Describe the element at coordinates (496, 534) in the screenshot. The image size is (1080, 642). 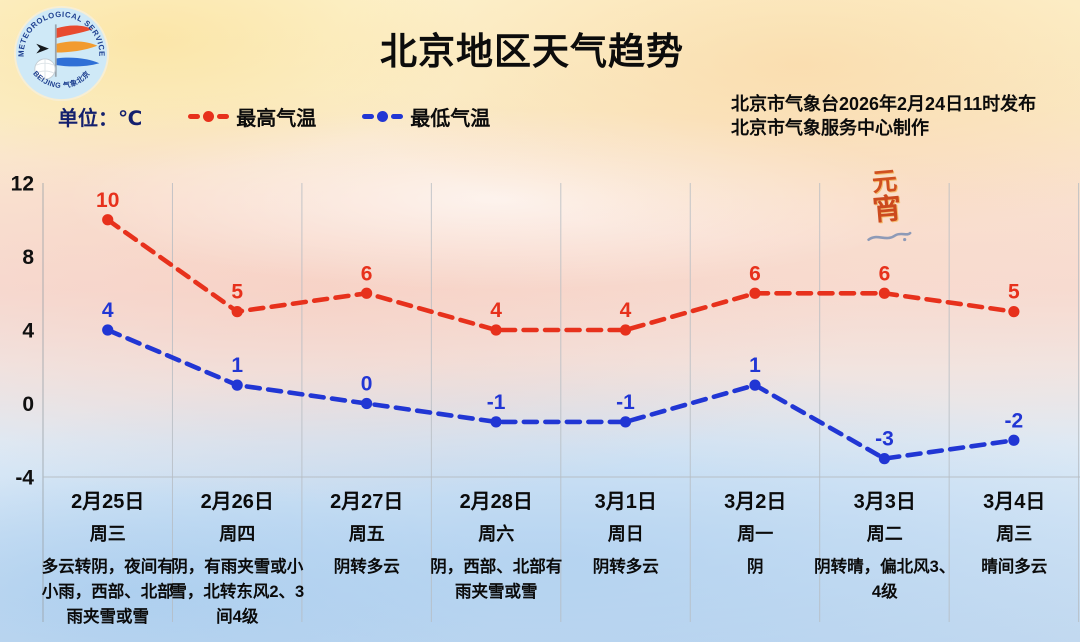
I see `weekday-label: 周六` at that location.